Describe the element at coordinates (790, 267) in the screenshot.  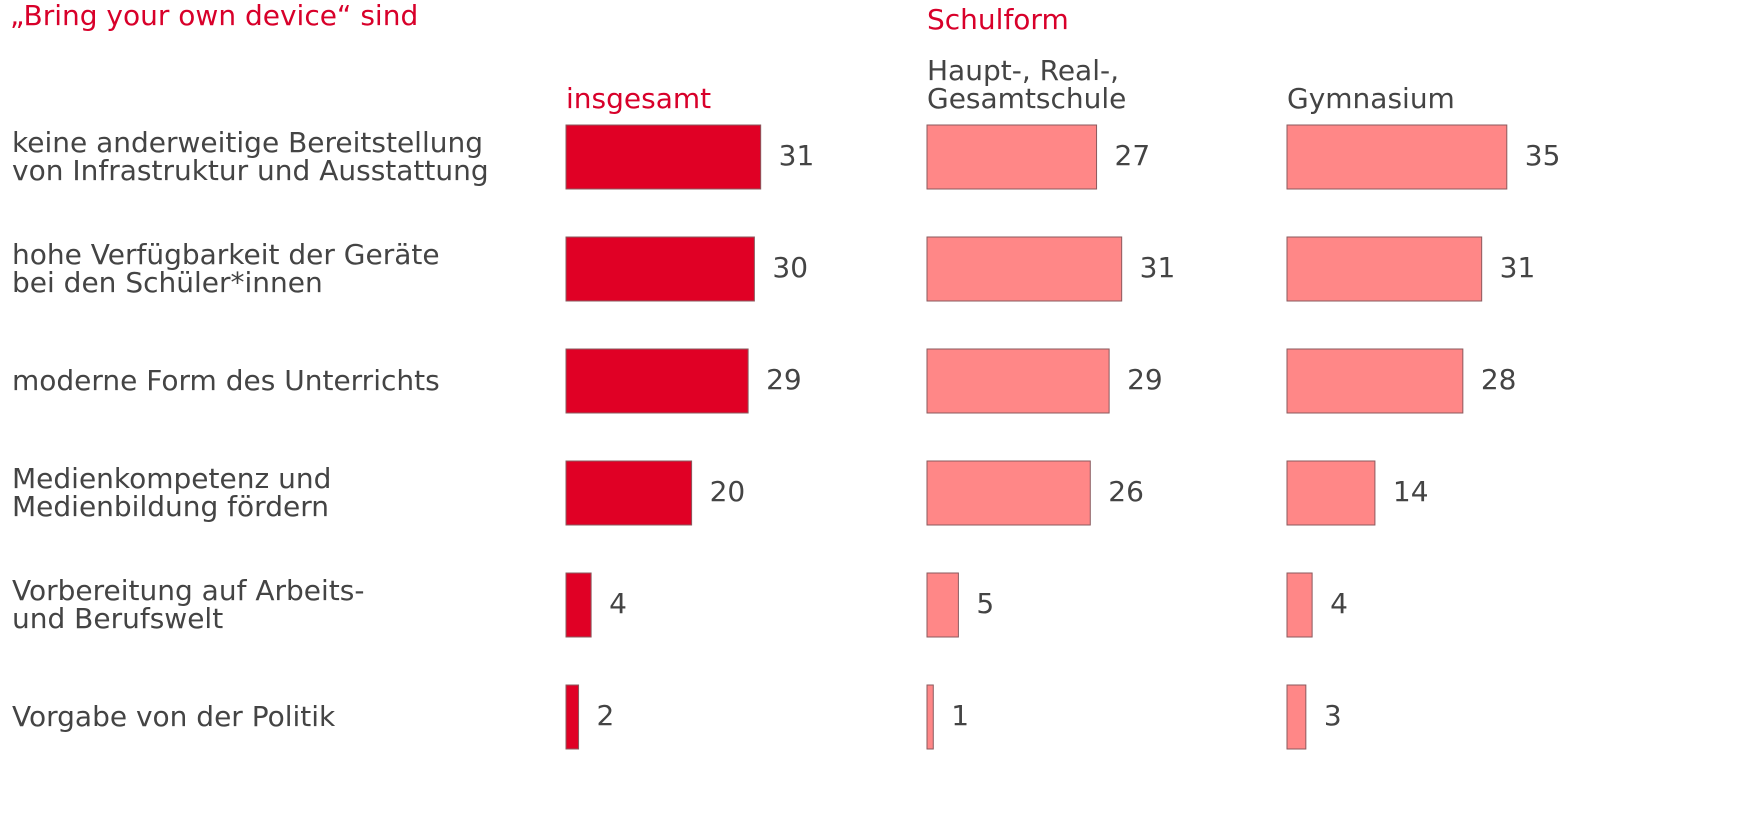
I see `value-label: 30` at that location.